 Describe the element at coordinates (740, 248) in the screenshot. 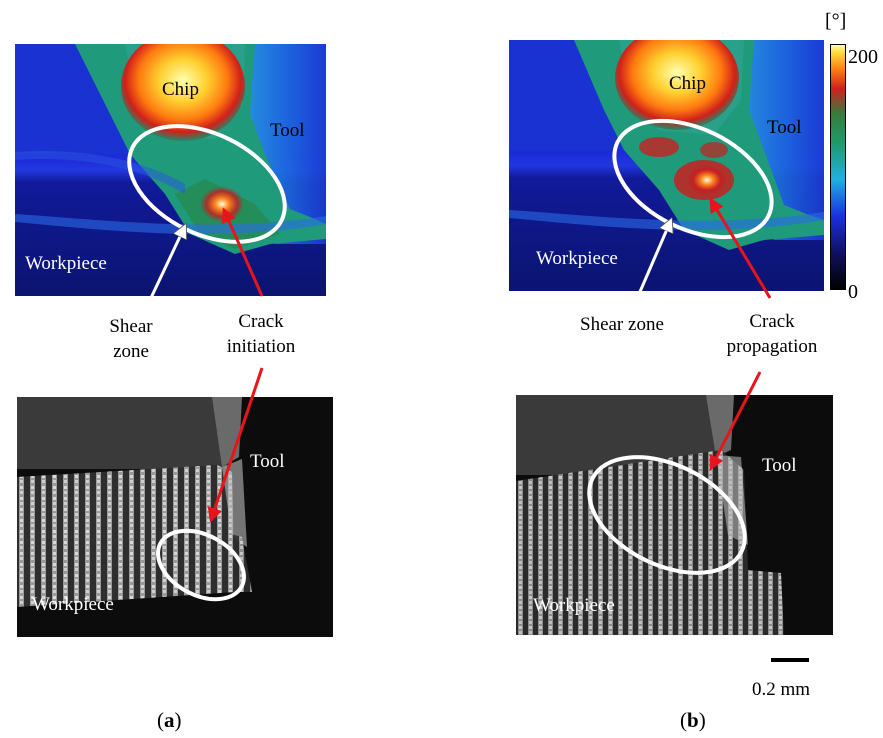

I see `crack-arrow-thermal-b` at that location.